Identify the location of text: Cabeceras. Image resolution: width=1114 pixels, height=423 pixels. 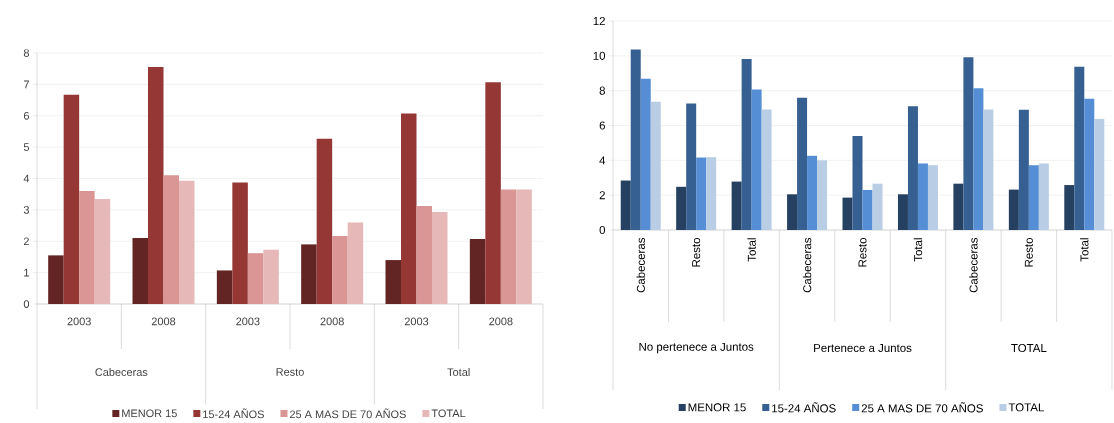
(121, 372).